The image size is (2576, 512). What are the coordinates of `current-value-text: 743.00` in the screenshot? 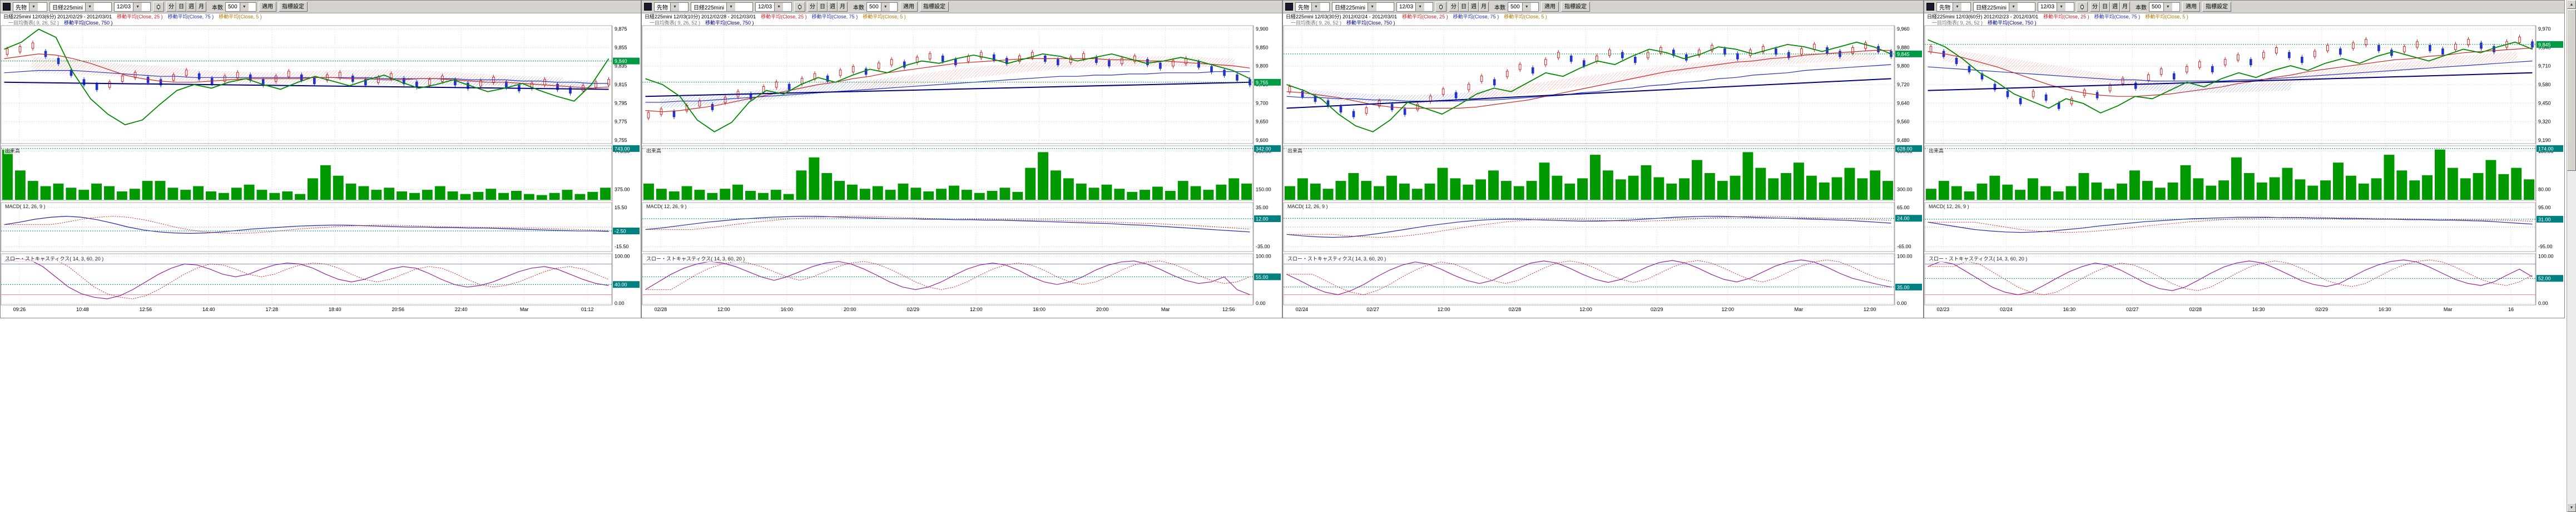 It's located at (622, 148).